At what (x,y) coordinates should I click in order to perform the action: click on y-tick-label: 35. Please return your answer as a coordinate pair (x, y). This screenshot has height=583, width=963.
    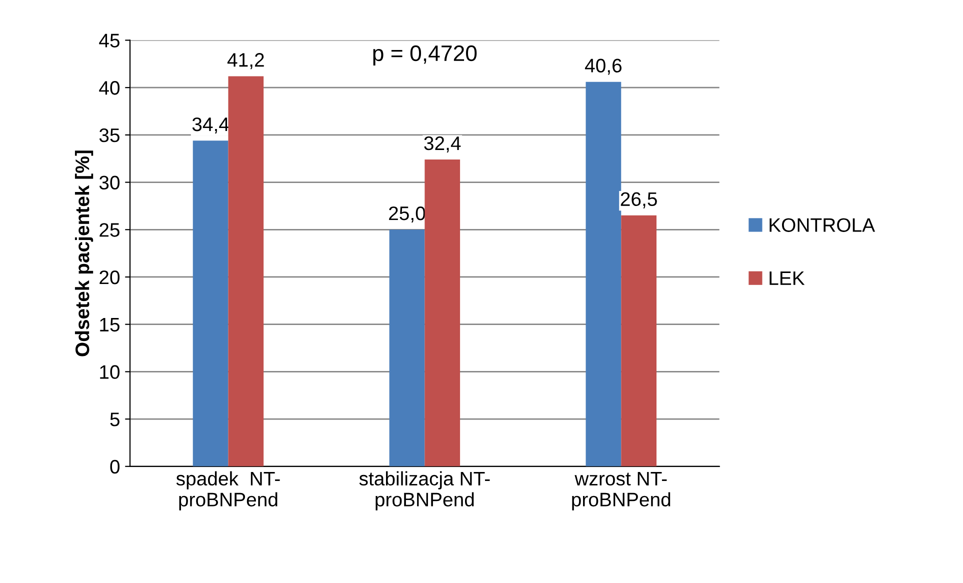
    Looking at the image, I should click on (109, 135).